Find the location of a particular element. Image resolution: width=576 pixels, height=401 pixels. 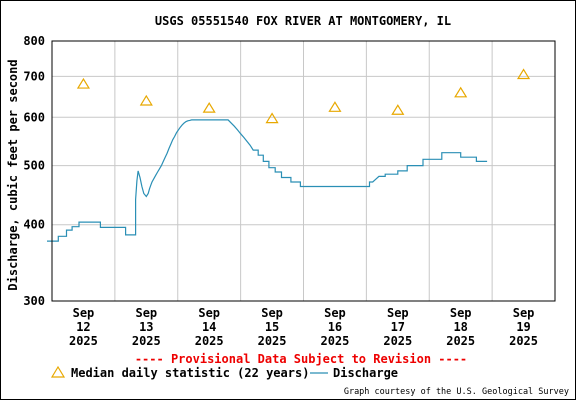

legend-discharge-label: Discharge is located at coordinates (365, 373).